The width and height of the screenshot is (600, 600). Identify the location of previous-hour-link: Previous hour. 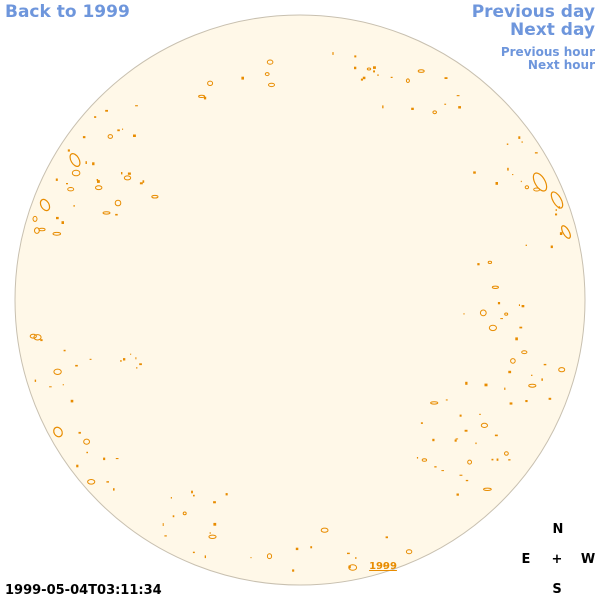
(547, 52).